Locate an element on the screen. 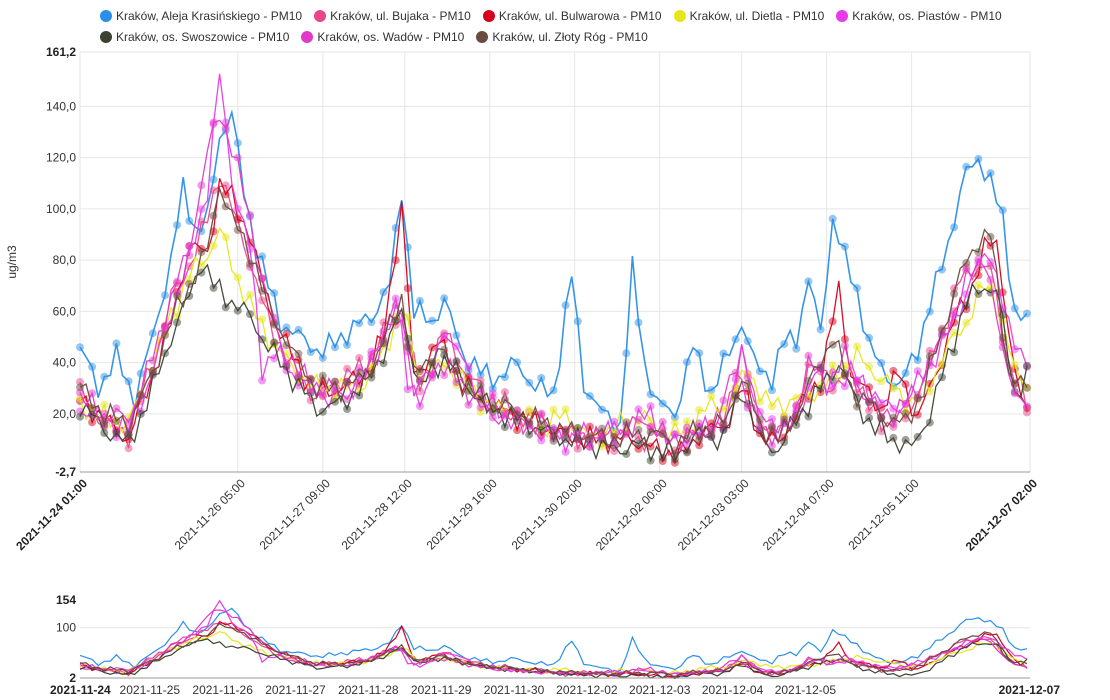 The image size is (1110, 700). nav-series-line is located at coordinates (553, 650).